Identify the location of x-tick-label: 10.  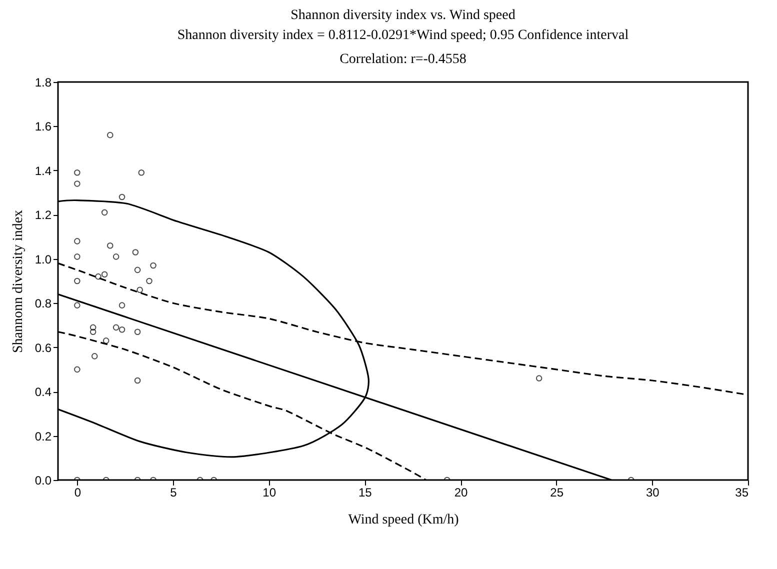
(269, 493).